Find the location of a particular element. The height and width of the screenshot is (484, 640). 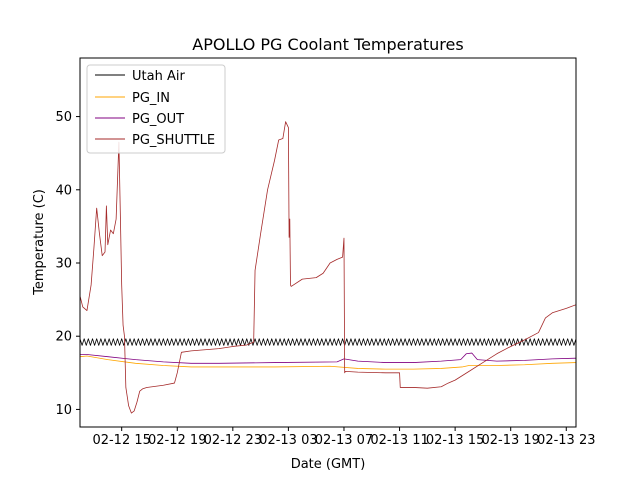

y-tick-label: 40 is located at coordinates (63, 190).